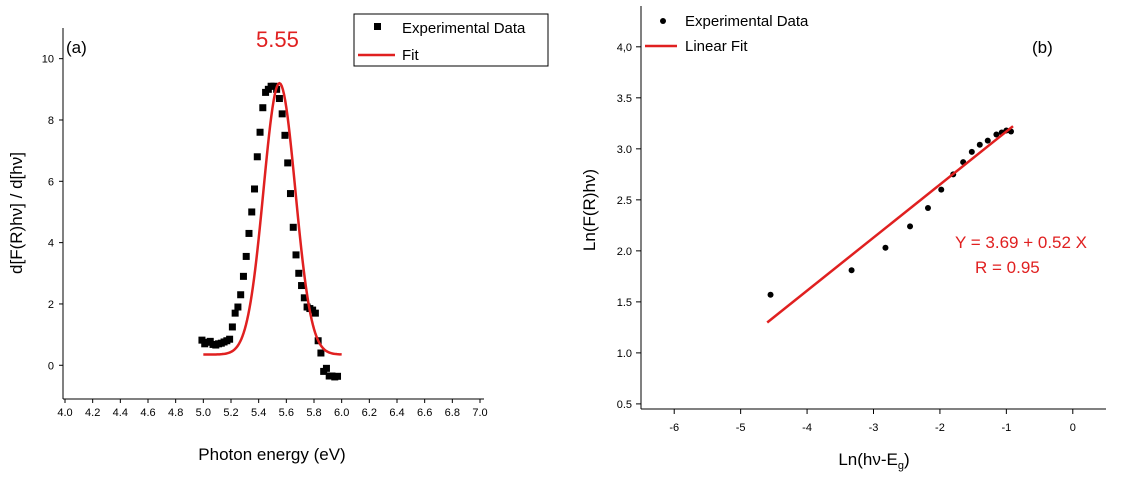 The width and height of the screenshot is (1123, 477). Describe the element at coordinates (424, 413) in the screenshot. I see `x-tick-label: 6.6` at that location.